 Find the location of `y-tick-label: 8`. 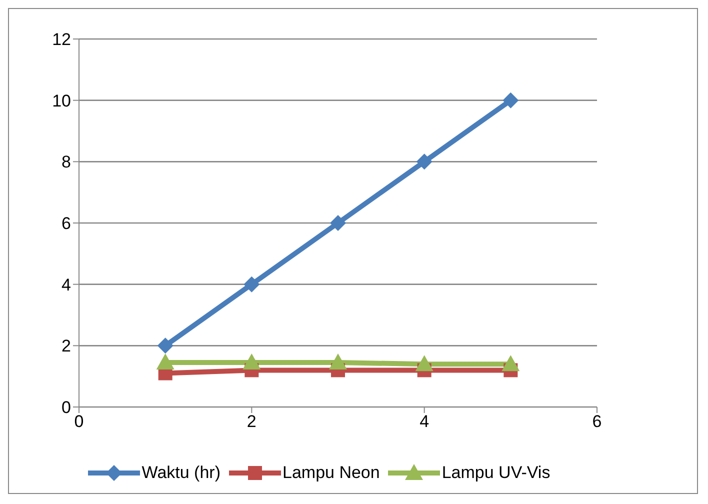

y-tick-label: 8 is located at coordinates (66, 162).